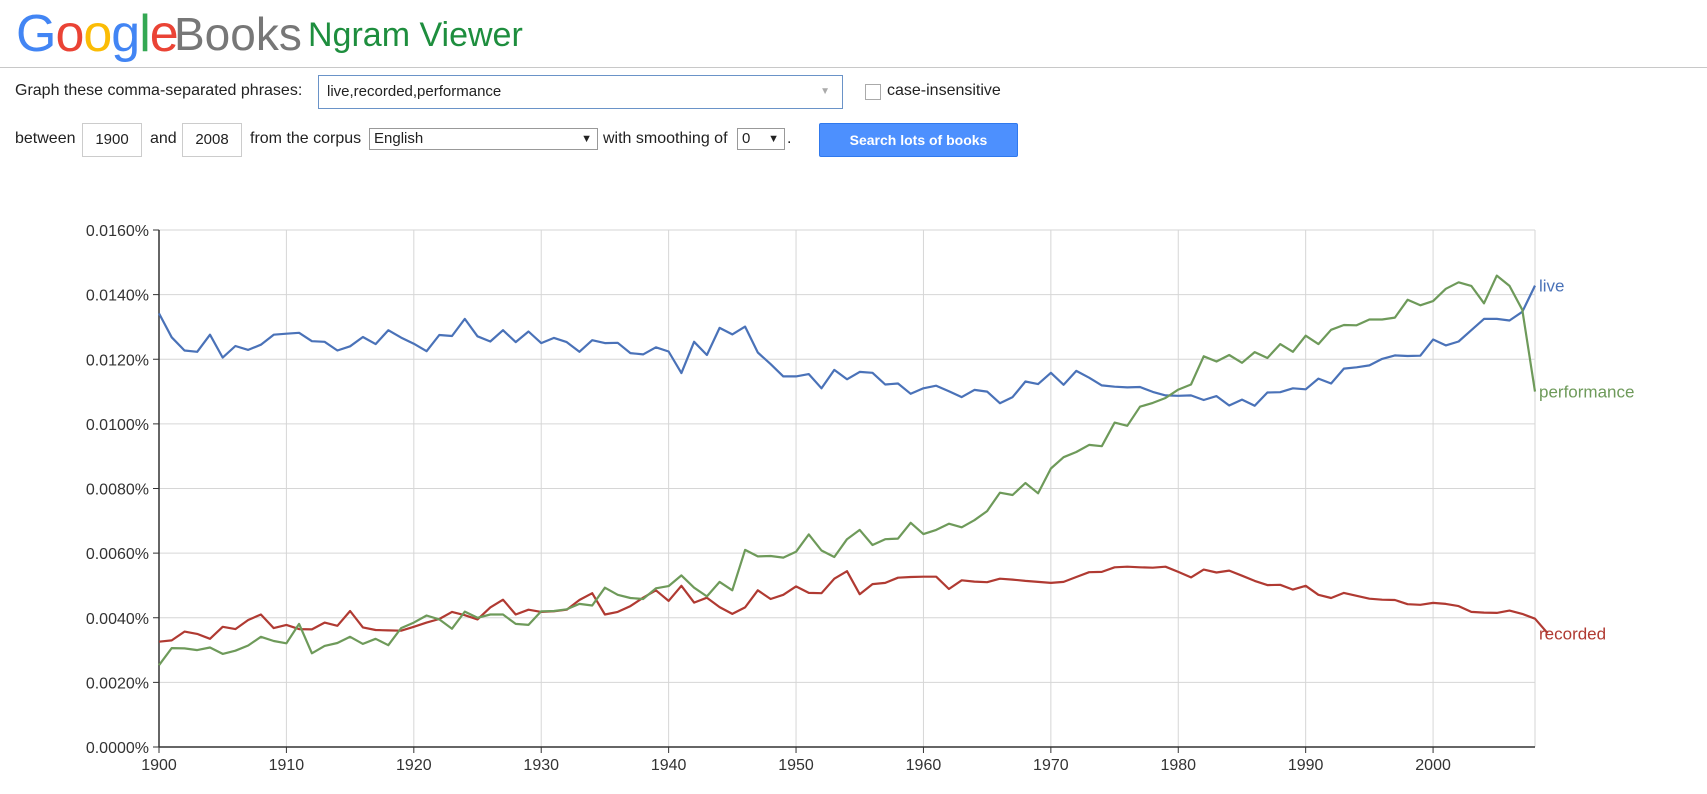 Image resolution: width=1707 pixels, height=794 pixels. I want to click on corpus-label: from the corpus, so click(306, 138).